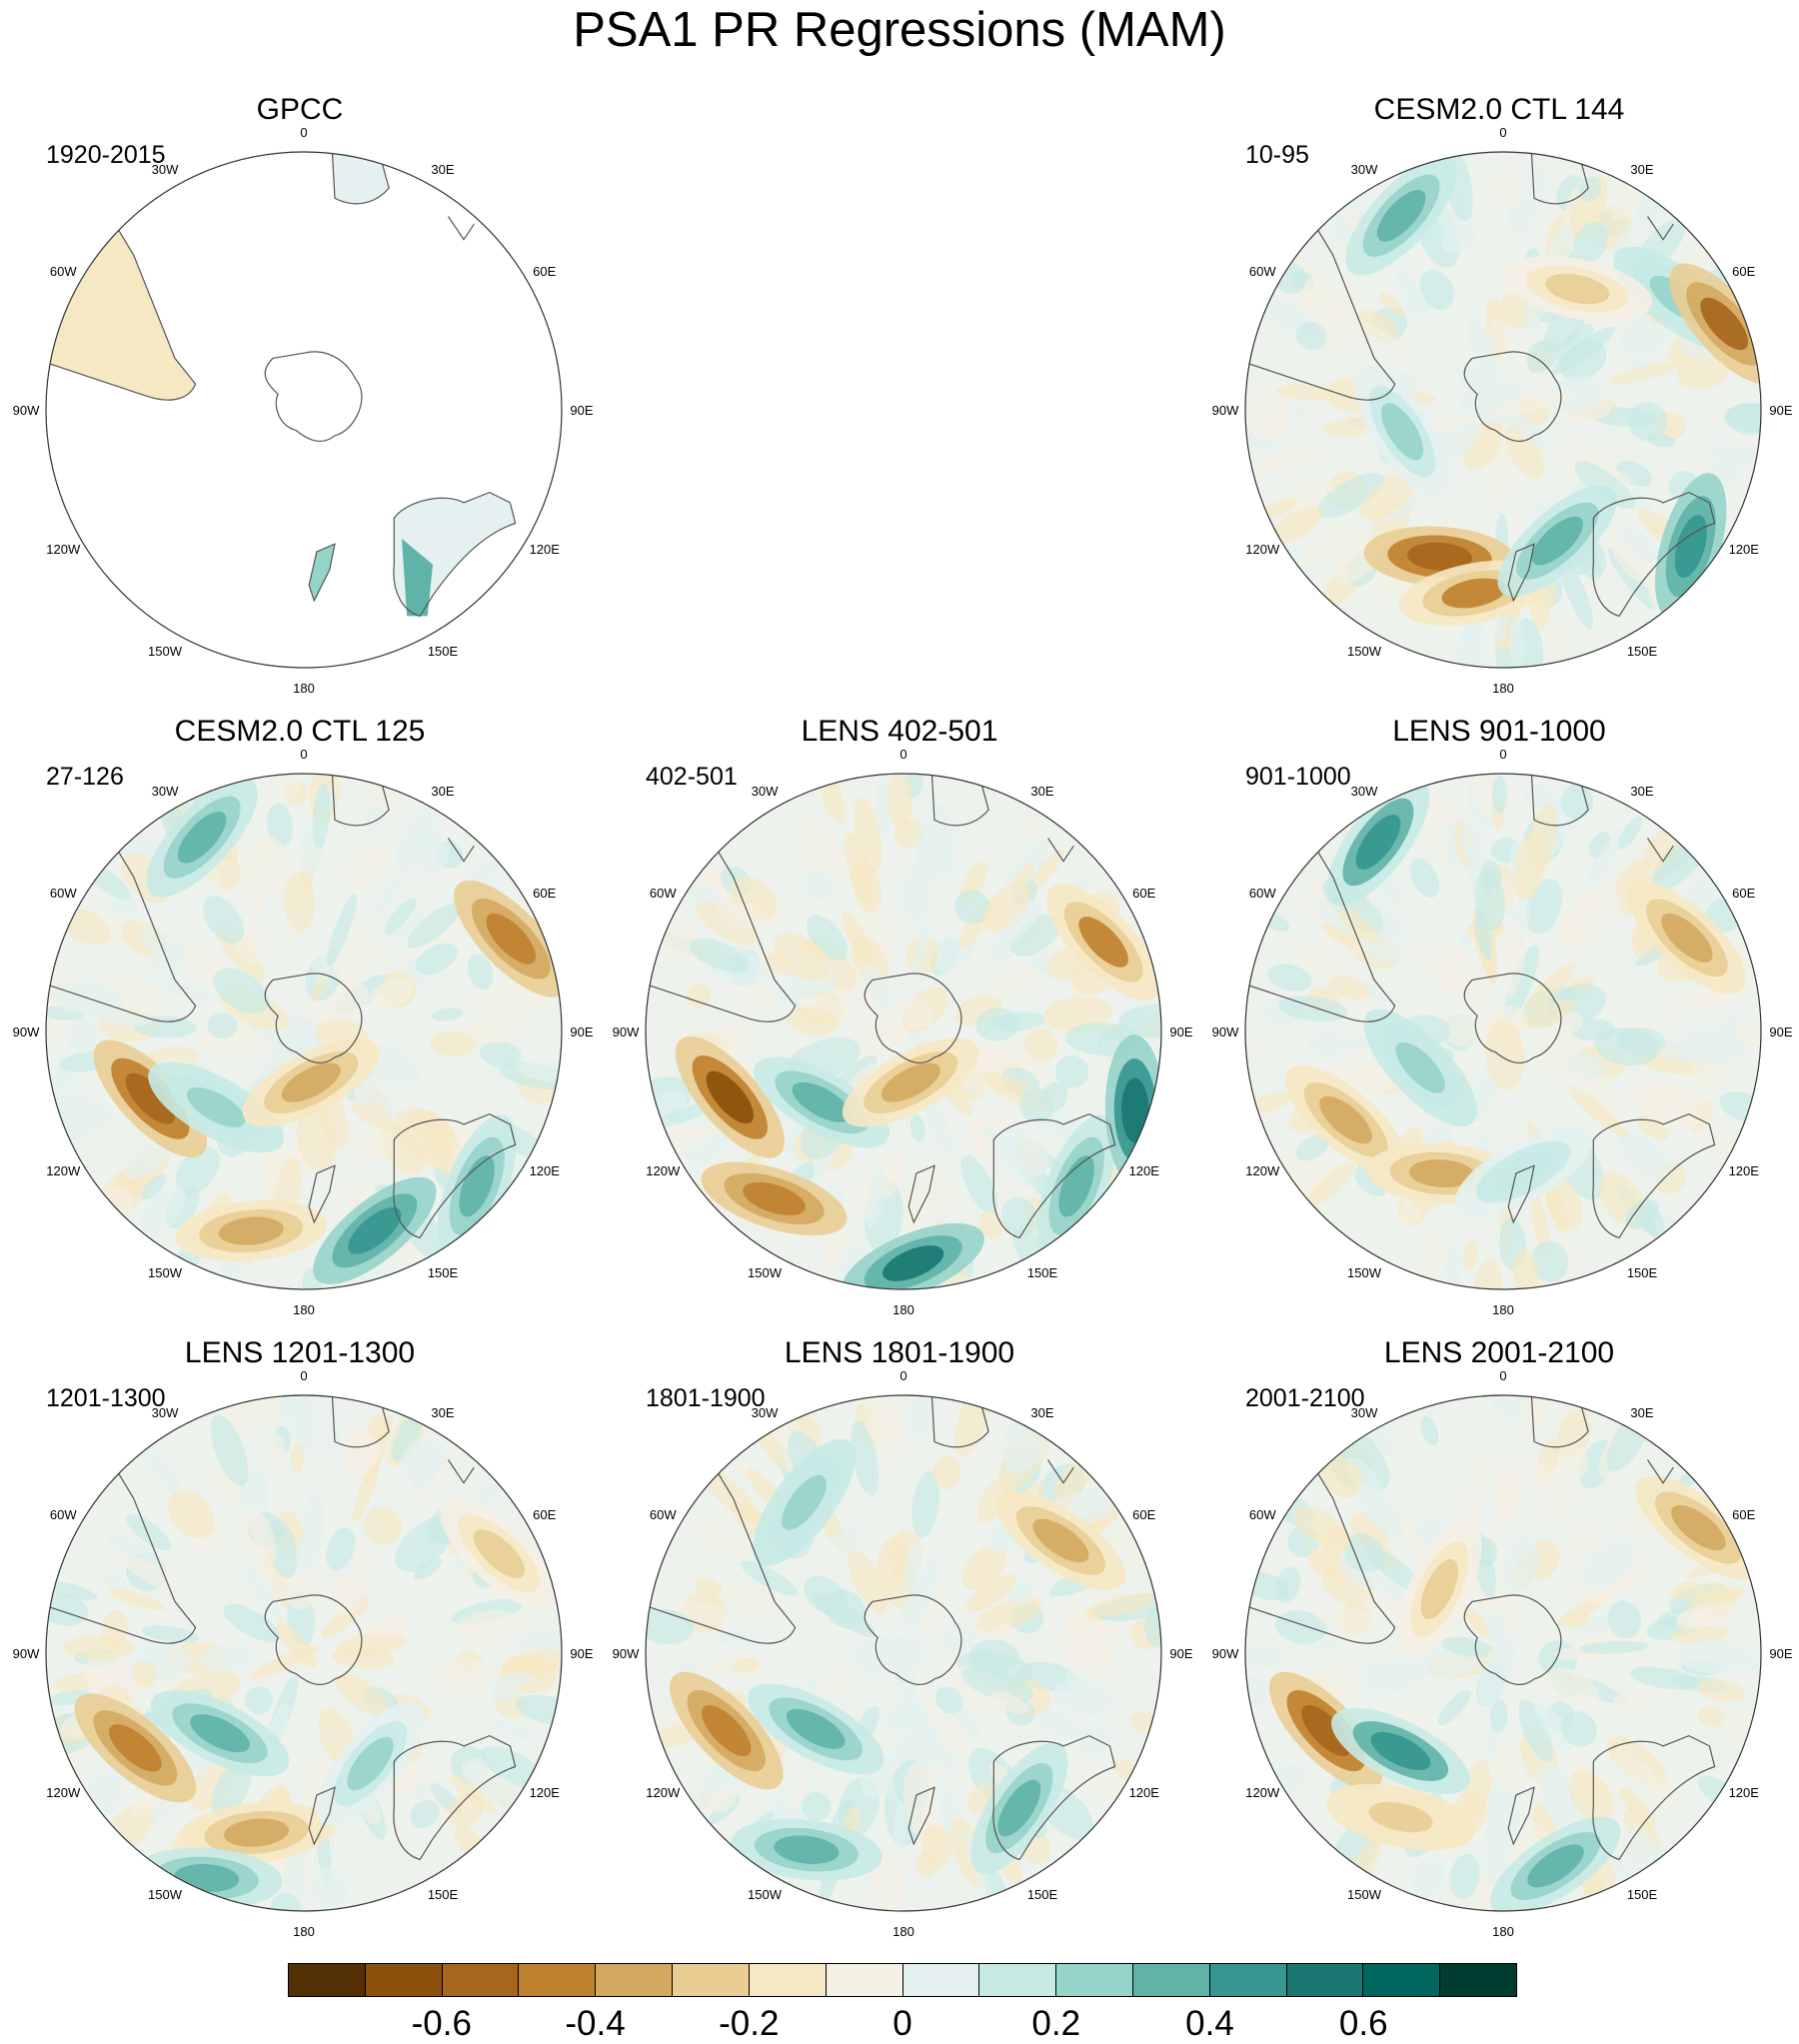 This screenshot has height=2044, width=1799. Describe the element at coordinates (1364, 1272) in the screenshot. I see `longitude-label: 150W` at that location.